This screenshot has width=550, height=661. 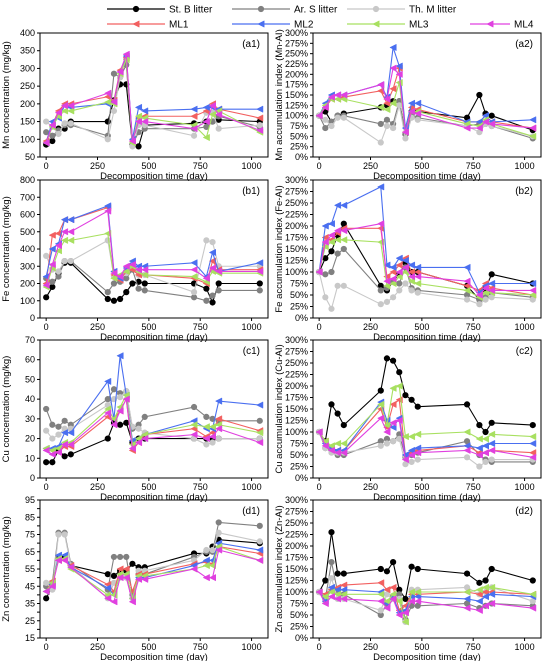 What do you see at coordinates (296, 432) in the screenshot?
I see `y-tick-label: 100%` at bounding box center [296, 432].